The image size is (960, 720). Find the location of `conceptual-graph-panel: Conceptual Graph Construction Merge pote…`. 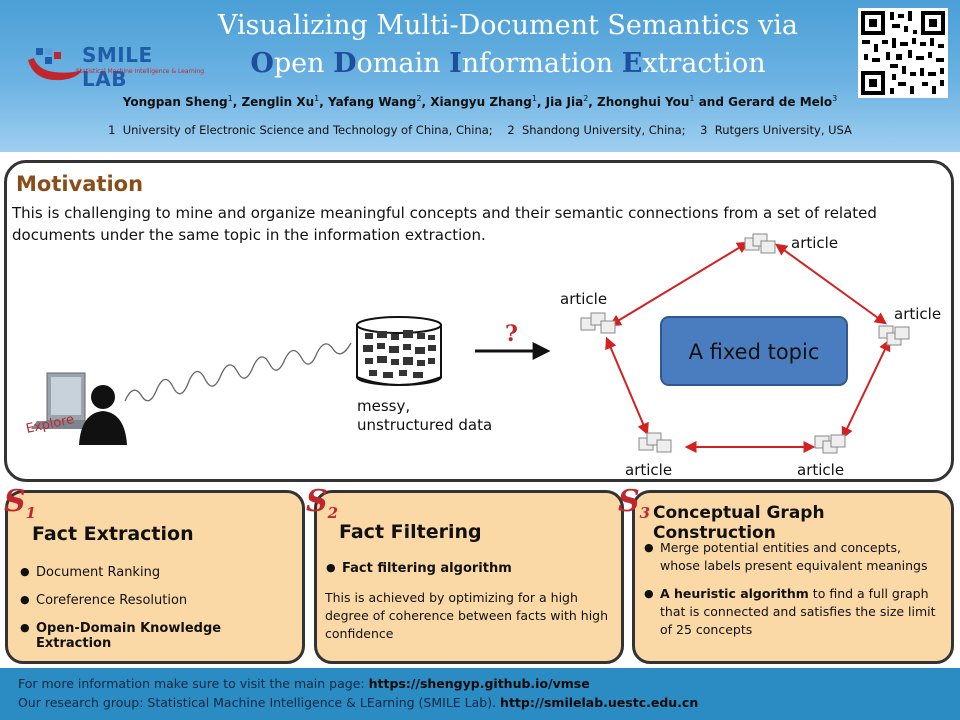

conceptual-graph-panel: Conceptual Graph Construction Merge pote… is located at coordinates (793, 577).